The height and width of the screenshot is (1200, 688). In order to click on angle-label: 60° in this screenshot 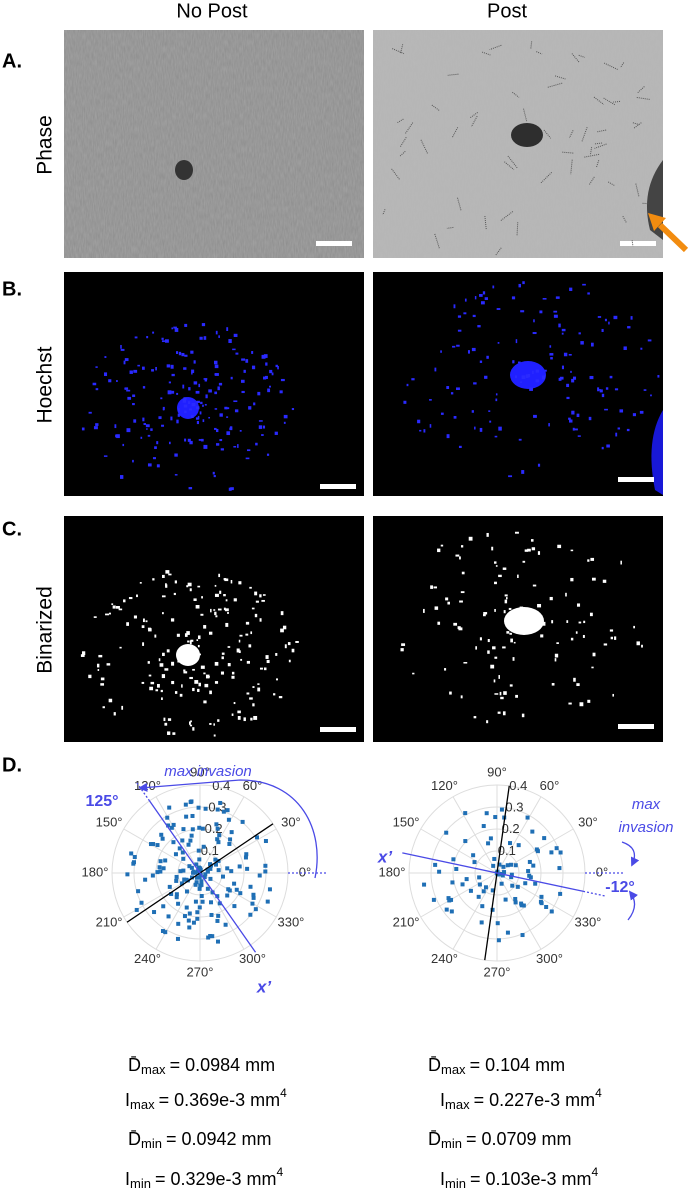, I will do `click(550, 785)`.